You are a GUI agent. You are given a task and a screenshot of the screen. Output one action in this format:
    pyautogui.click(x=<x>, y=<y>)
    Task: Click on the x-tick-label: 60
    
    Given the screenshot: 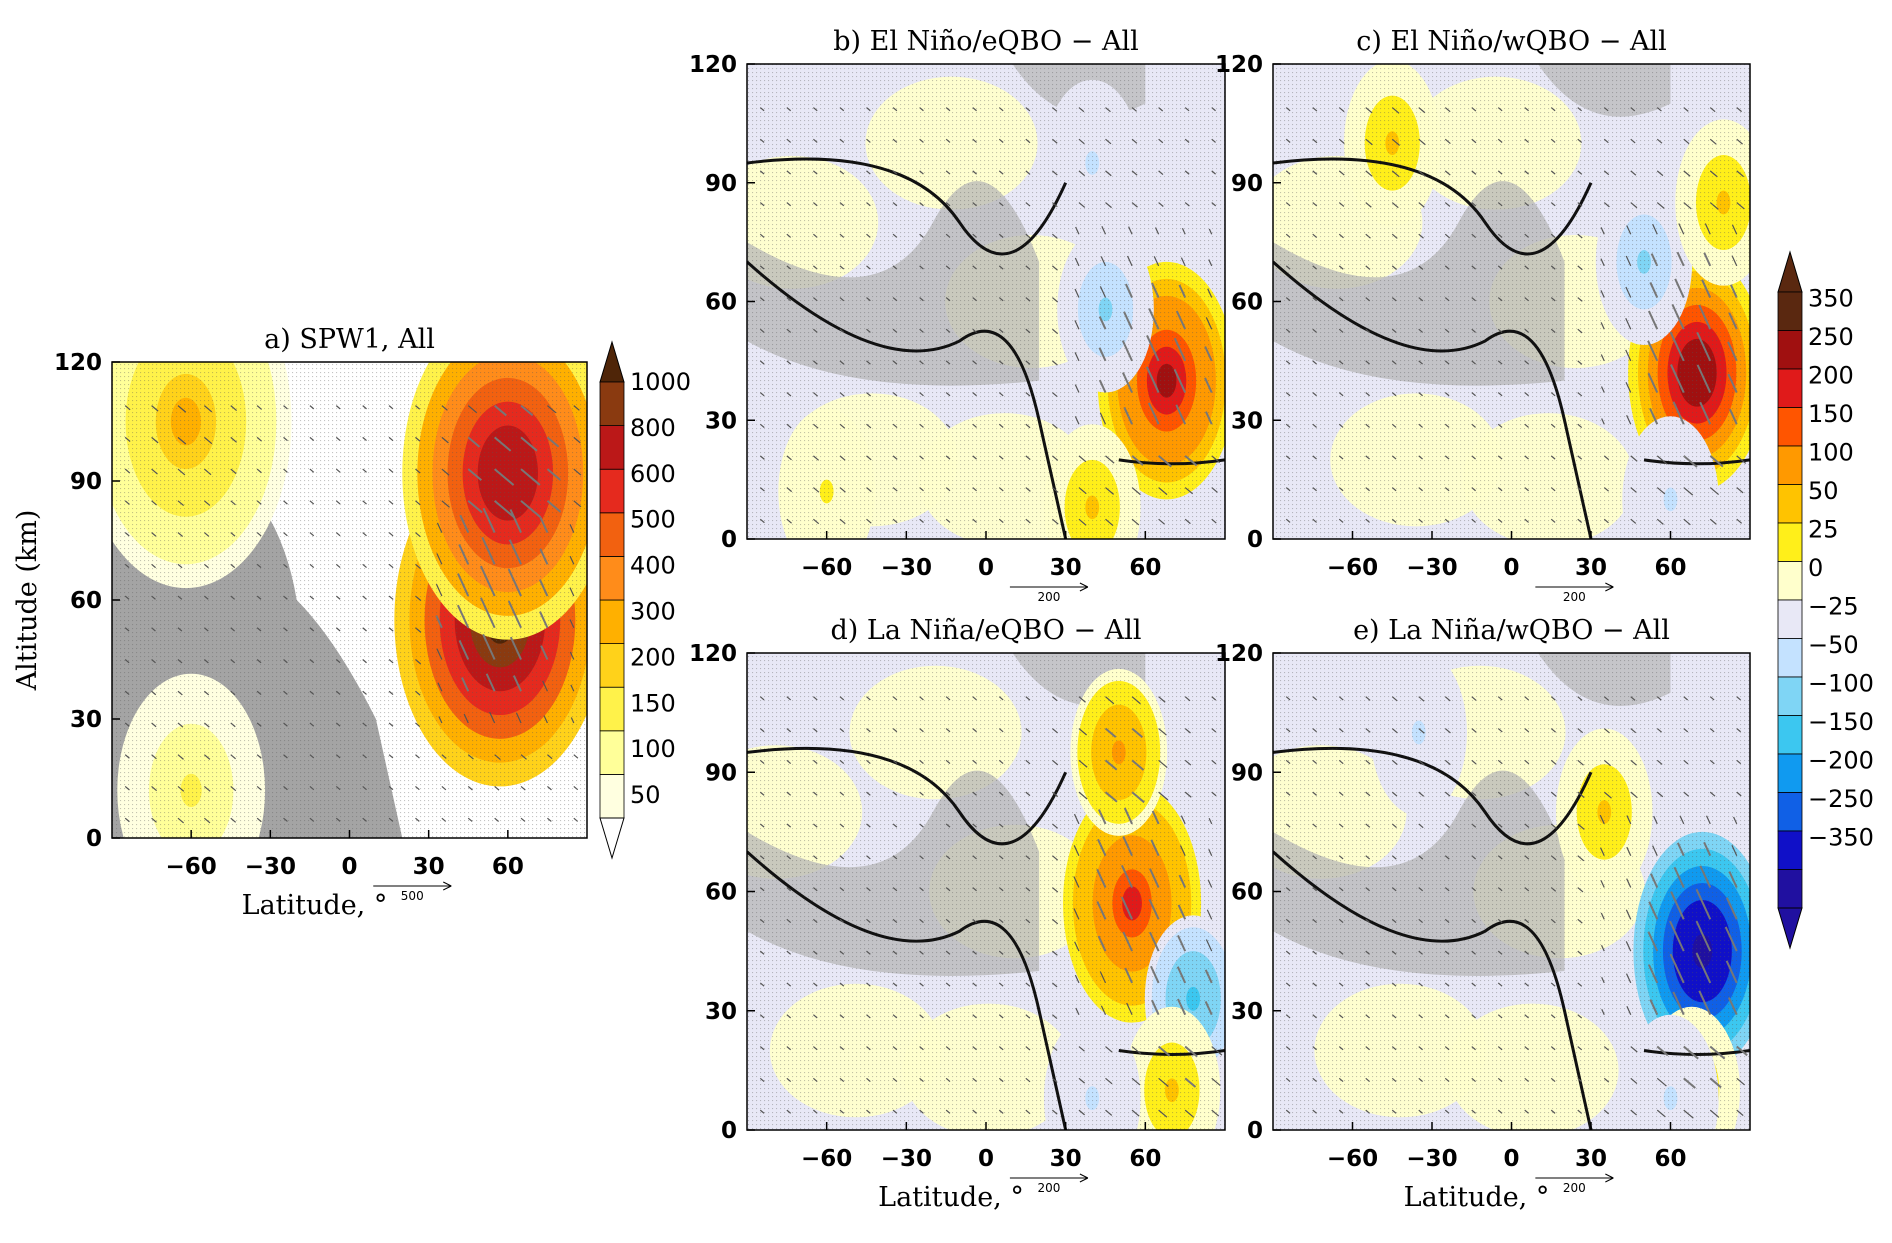 What is the action you would take?
    pyautogui.click(x=1670, y=568)
    